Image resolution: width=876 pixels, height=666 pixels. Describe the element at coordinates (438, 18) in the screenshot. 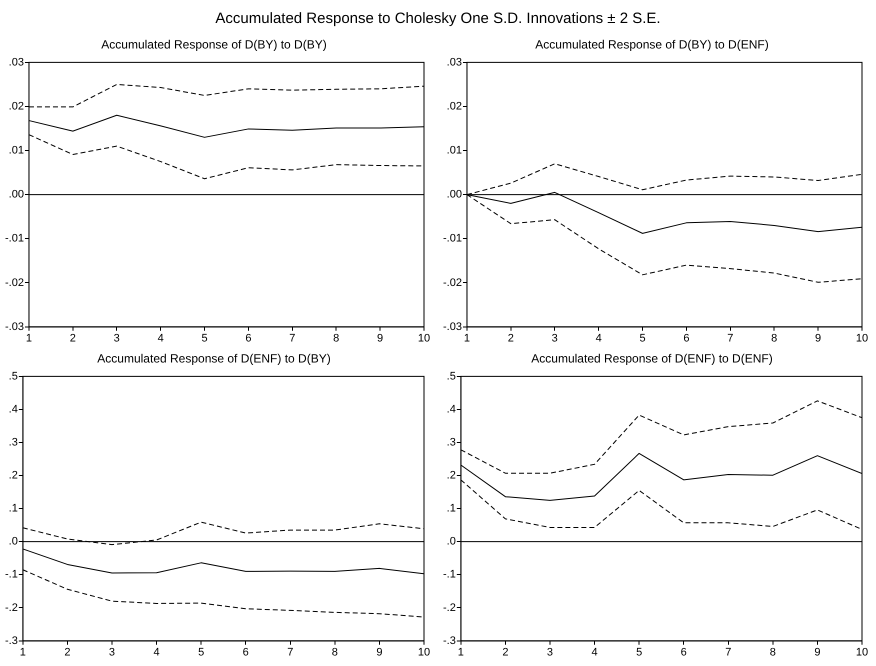

I see `text: Accumulated Response to Cholesky One S.D. Innovations ± 2 S.E.` at that location.